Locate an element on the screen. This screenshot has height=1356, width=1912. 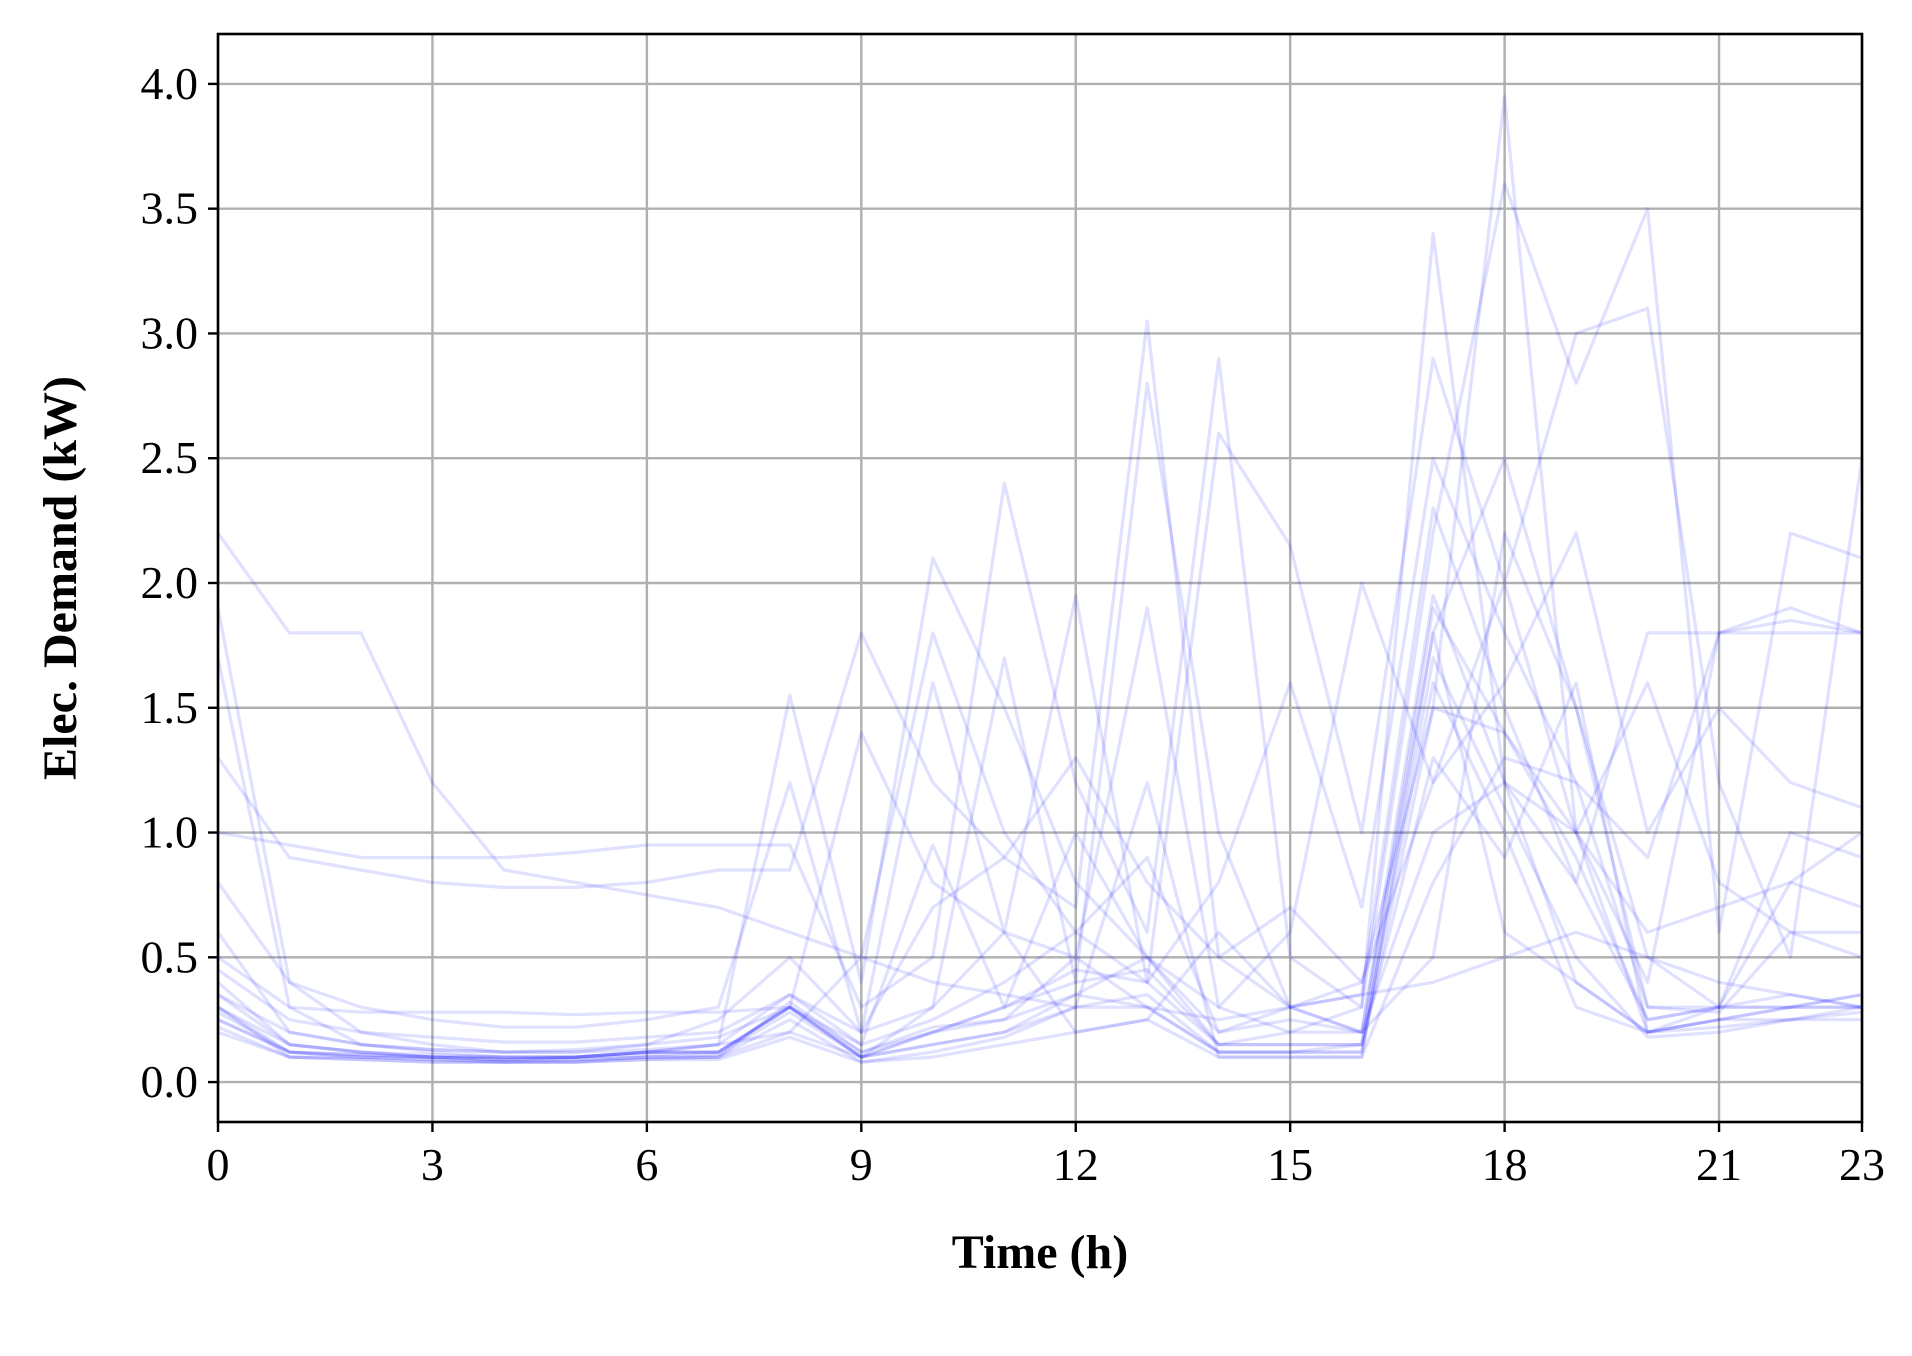
y-tick-label-2: 1.0 is located at coordinates (170, 832).